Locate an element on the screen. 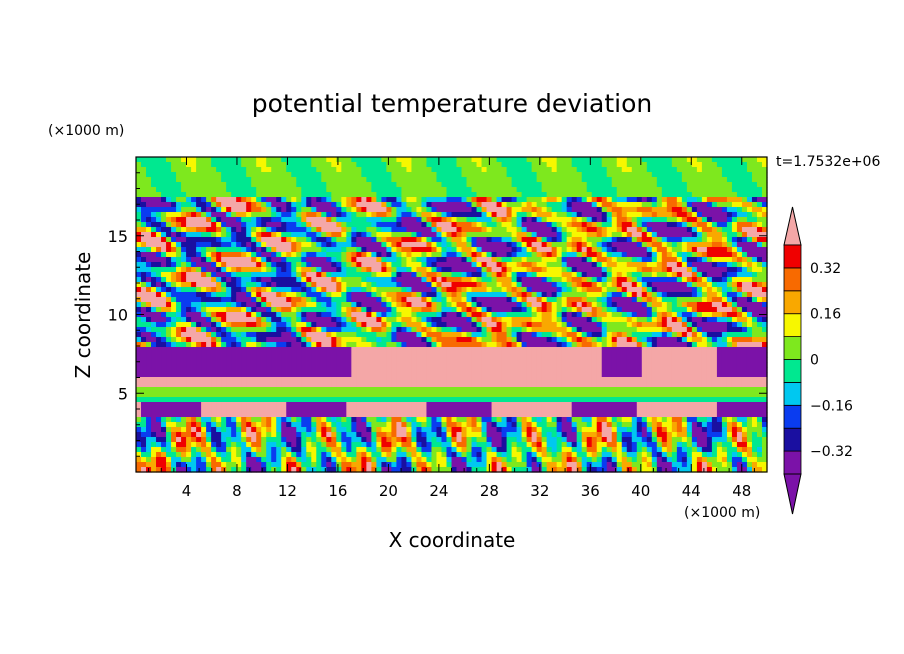 This screenshot has height=654, width=904. time-label: t=1.7532e+06 is located at coordinates (828, 162).